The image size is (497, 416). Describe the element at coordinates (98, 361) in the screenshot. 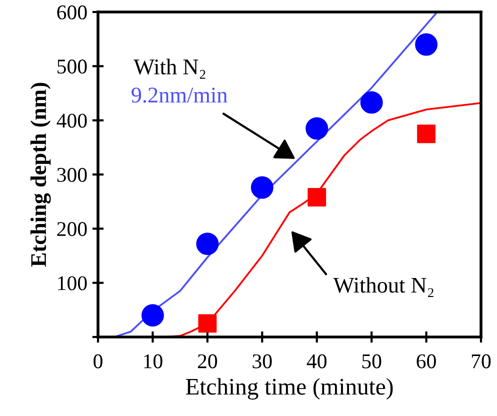

I see `x-tick-label: 0` at that location.